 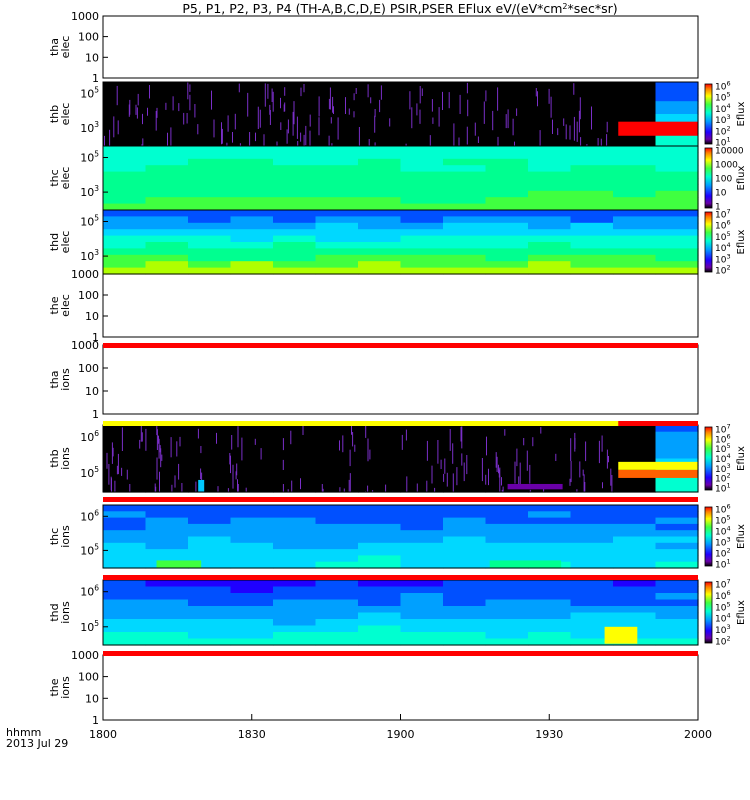 What do you see at coordinates (401, 734) in the screenshot?
I see `x-tick-label: 1900` at bounding box center [401, 734].